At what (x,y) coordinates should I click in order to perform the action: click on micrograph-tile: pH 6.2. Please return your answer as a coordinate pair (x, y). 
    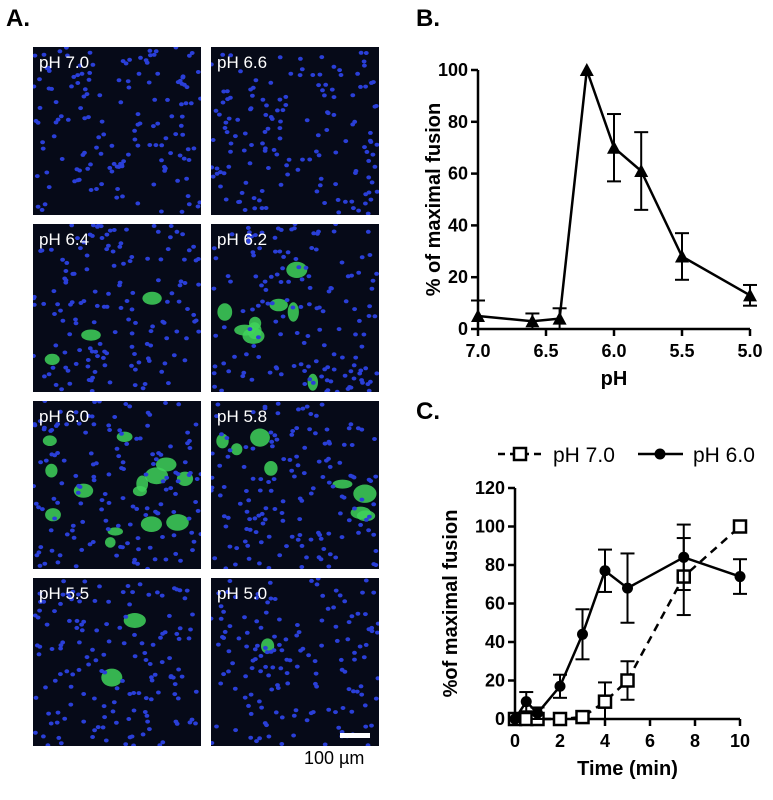
    Looking at the image, I should click on (295, 308).